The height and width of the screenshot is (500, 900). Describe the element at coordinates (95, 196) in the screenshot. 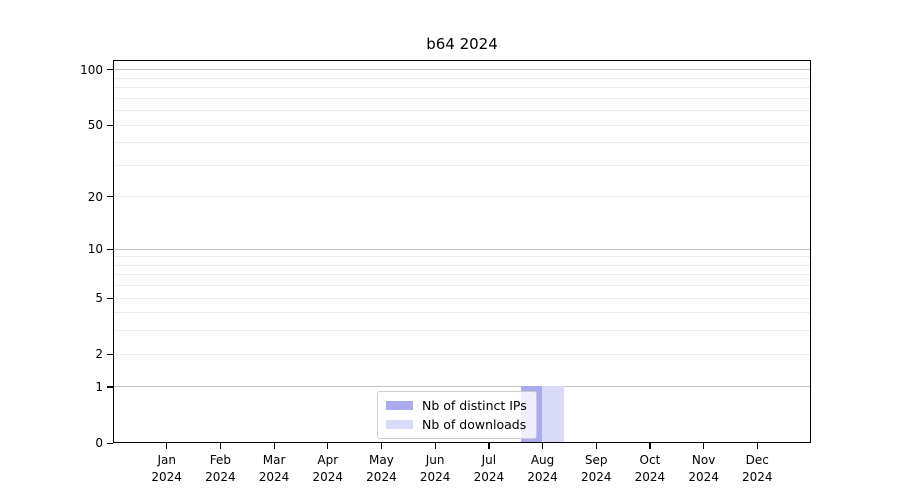

I see `y-tick-label: 20` at that location.